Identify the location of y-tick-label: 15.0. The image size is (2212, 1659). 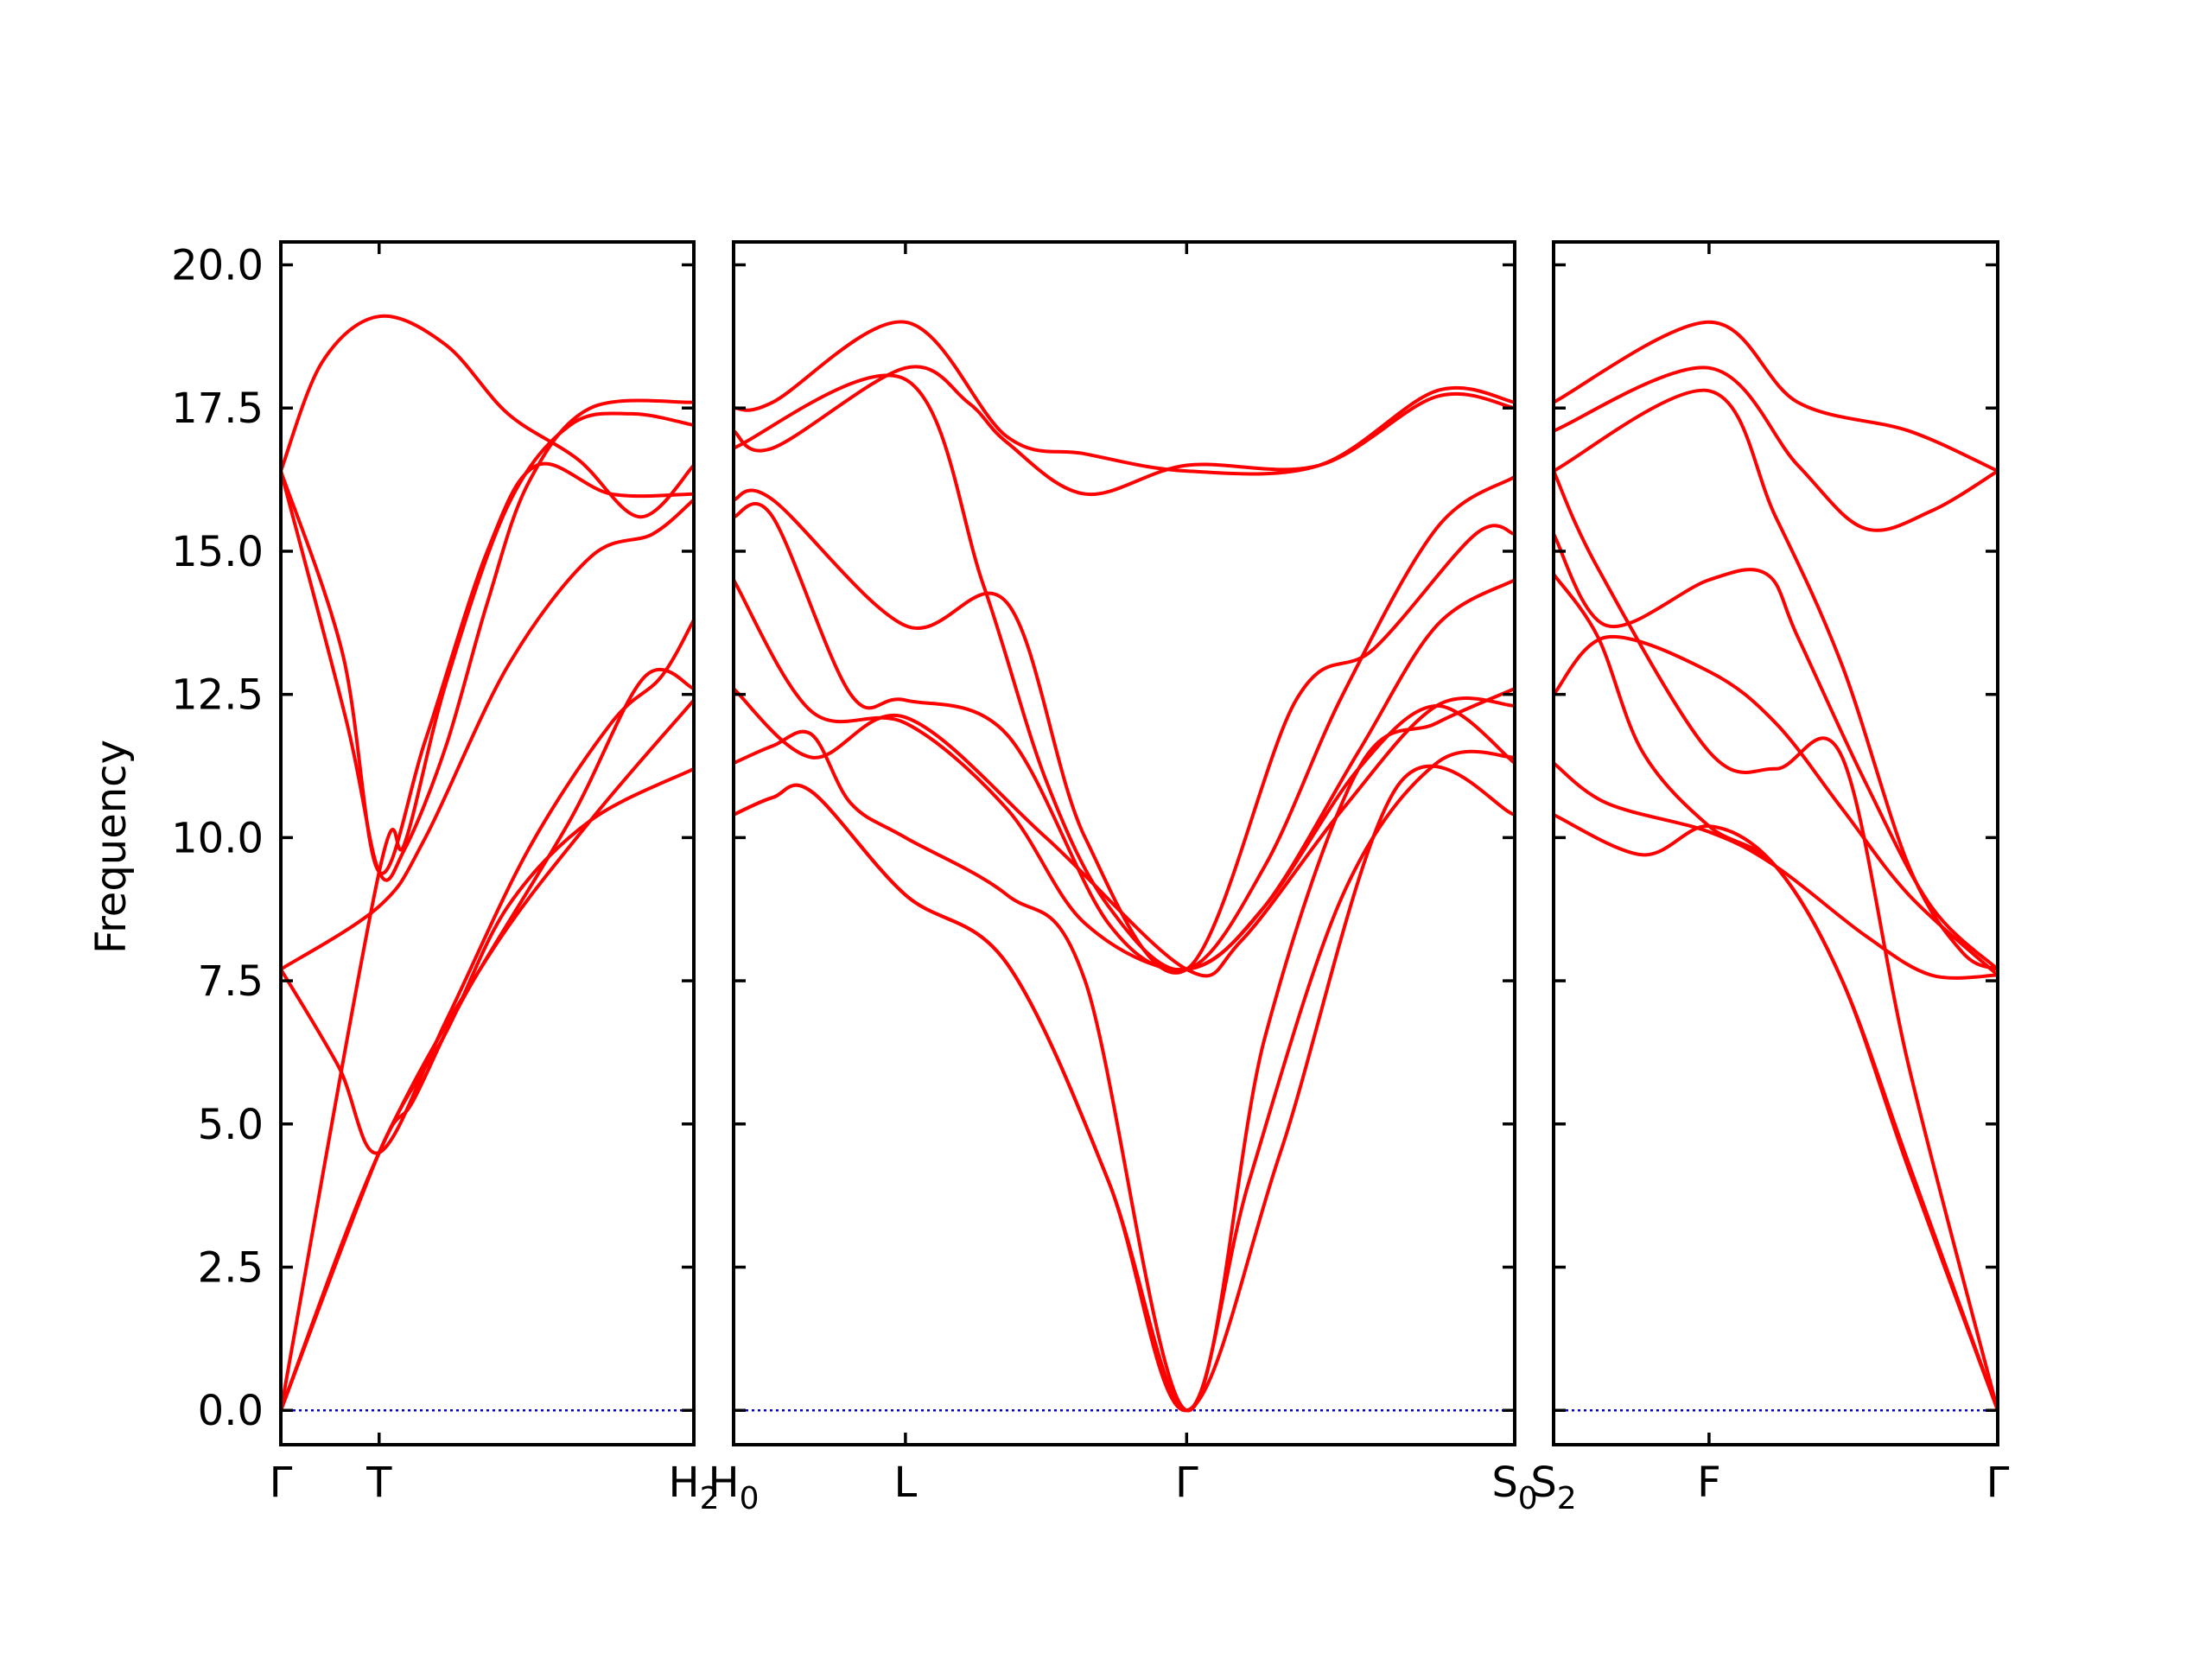
(217, 552).